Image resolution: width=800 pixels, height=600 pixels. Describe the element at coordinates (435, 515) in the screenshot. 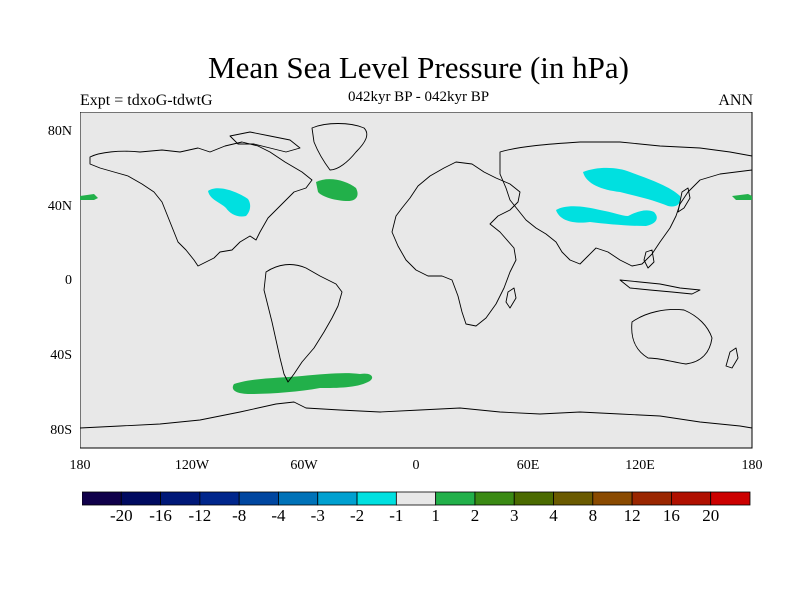

I see `colorbar-label-p1: 1` at that location.